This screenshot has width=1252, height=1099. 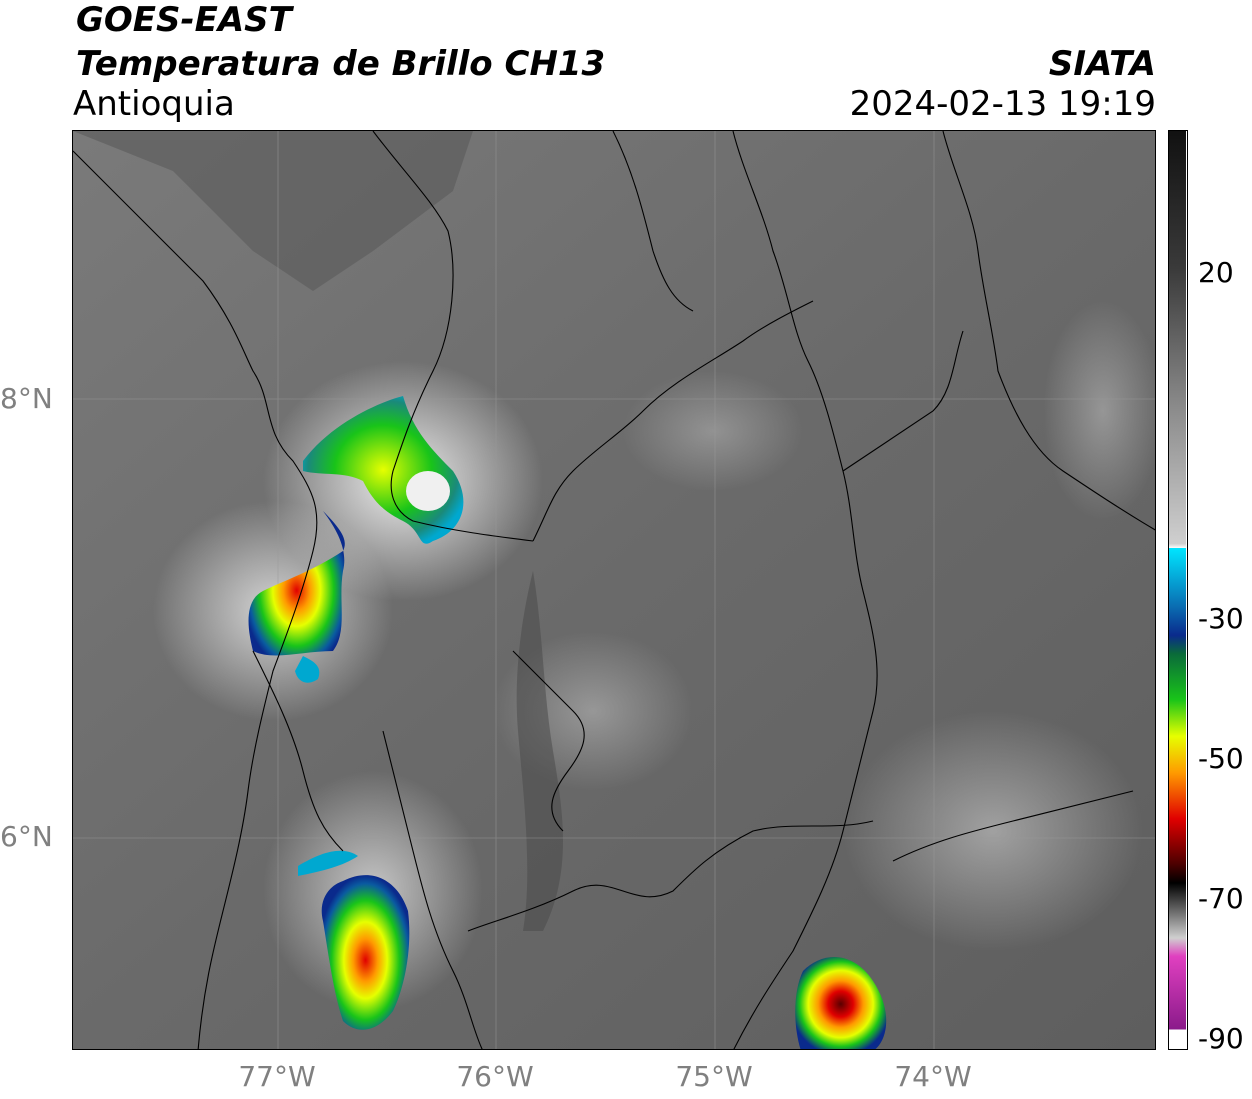 What do you see at coordinates (26, 398) in the screenshot?
I see `lat-label-8n: 8°N` at bounding box center [26, 398].